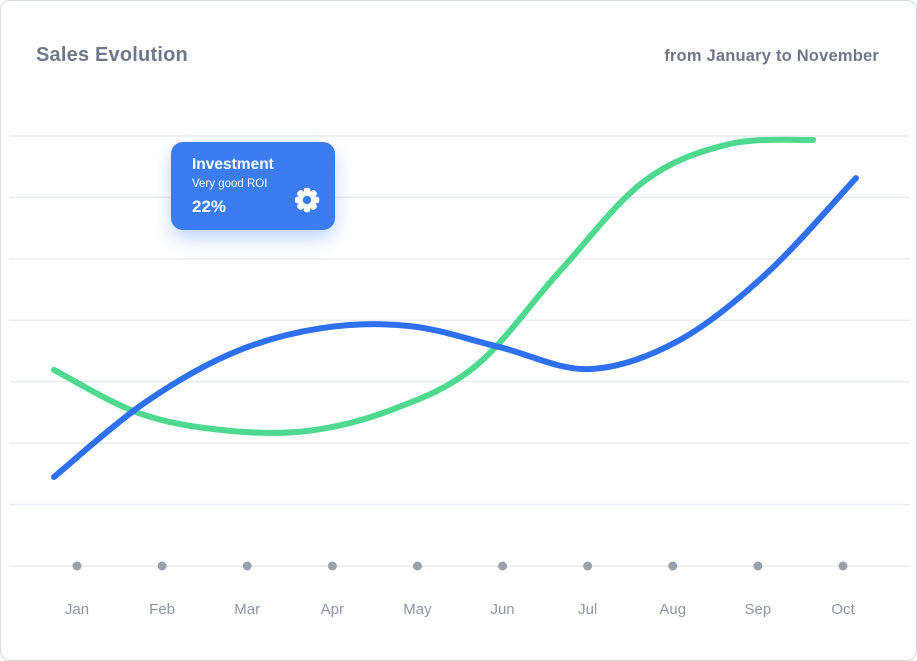 The width and height of the screenshot is (917, 661). What do you see at coordinates (233, 164) in the screenshot?
I see `tooltip-title: Investment` at bounding box center [233, 164].